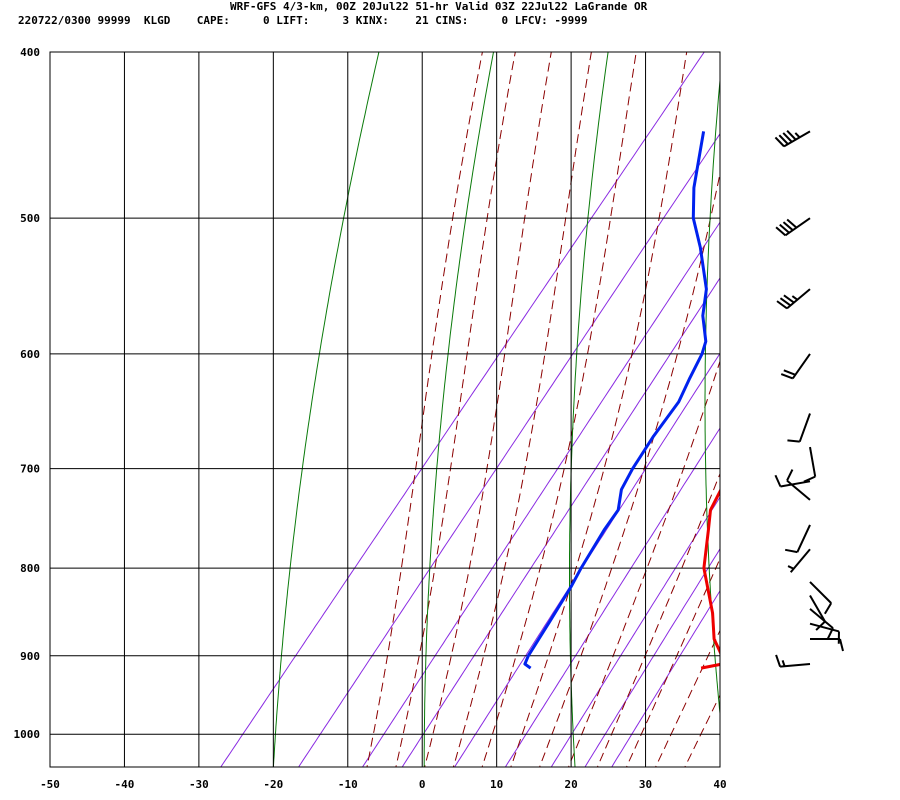  Describe the element at coordinates (30, 656) in the screenshot. I see `pressure-tick-label: 900` at that location.